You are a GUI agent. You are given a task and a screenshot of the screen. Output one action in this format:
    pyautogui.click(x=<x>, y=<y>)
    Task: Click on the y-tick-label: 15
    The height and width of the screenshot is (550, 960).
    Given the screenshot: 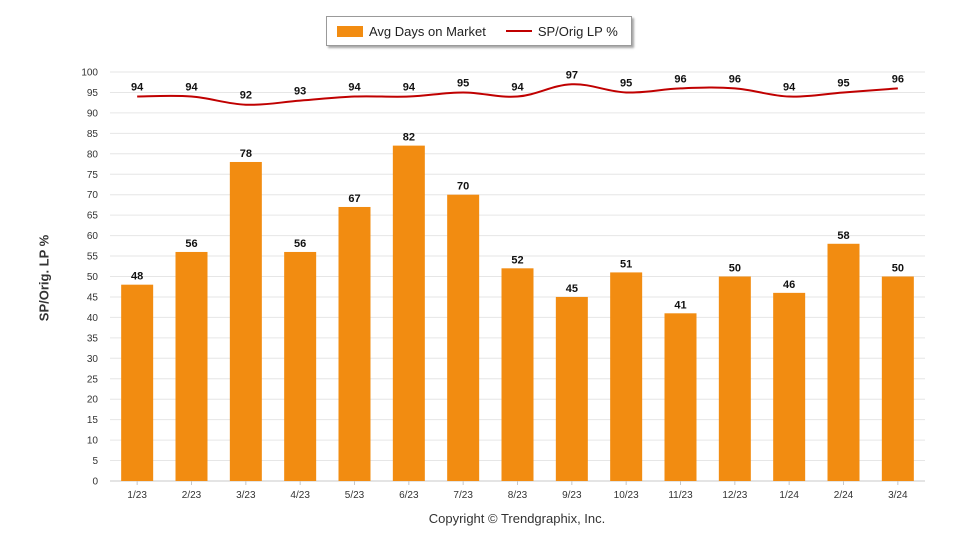 What is the action you would take?
    pyautogui.click(x=93, y=420)
    